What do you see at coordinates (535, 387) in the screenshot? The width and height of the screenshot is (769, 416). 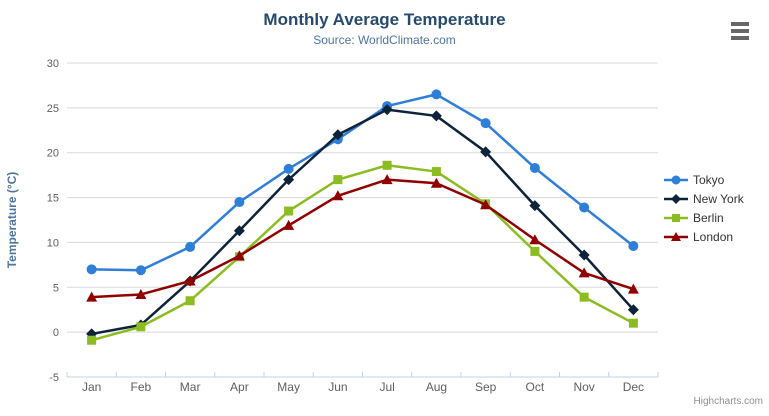 I see `x-tick-label: Oct` at bounding box center [535, 387].